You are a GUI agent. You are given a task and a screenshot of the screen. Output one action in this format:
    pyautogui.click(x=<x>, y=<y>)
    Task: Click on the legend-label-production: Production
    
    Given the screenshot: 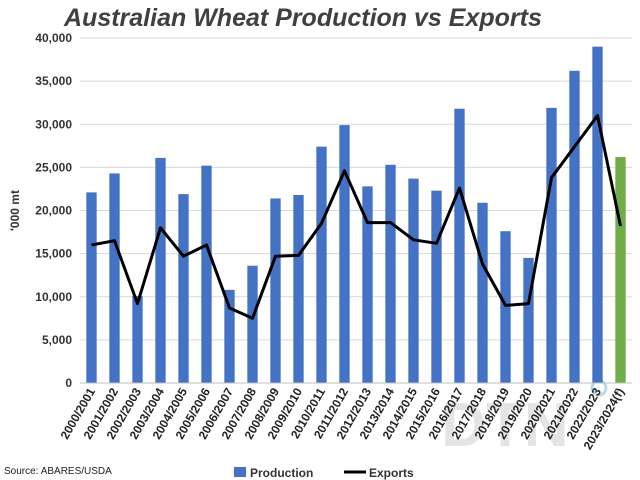 What is the action you would take?
    pyautogui.click(x=281, y=473)
    